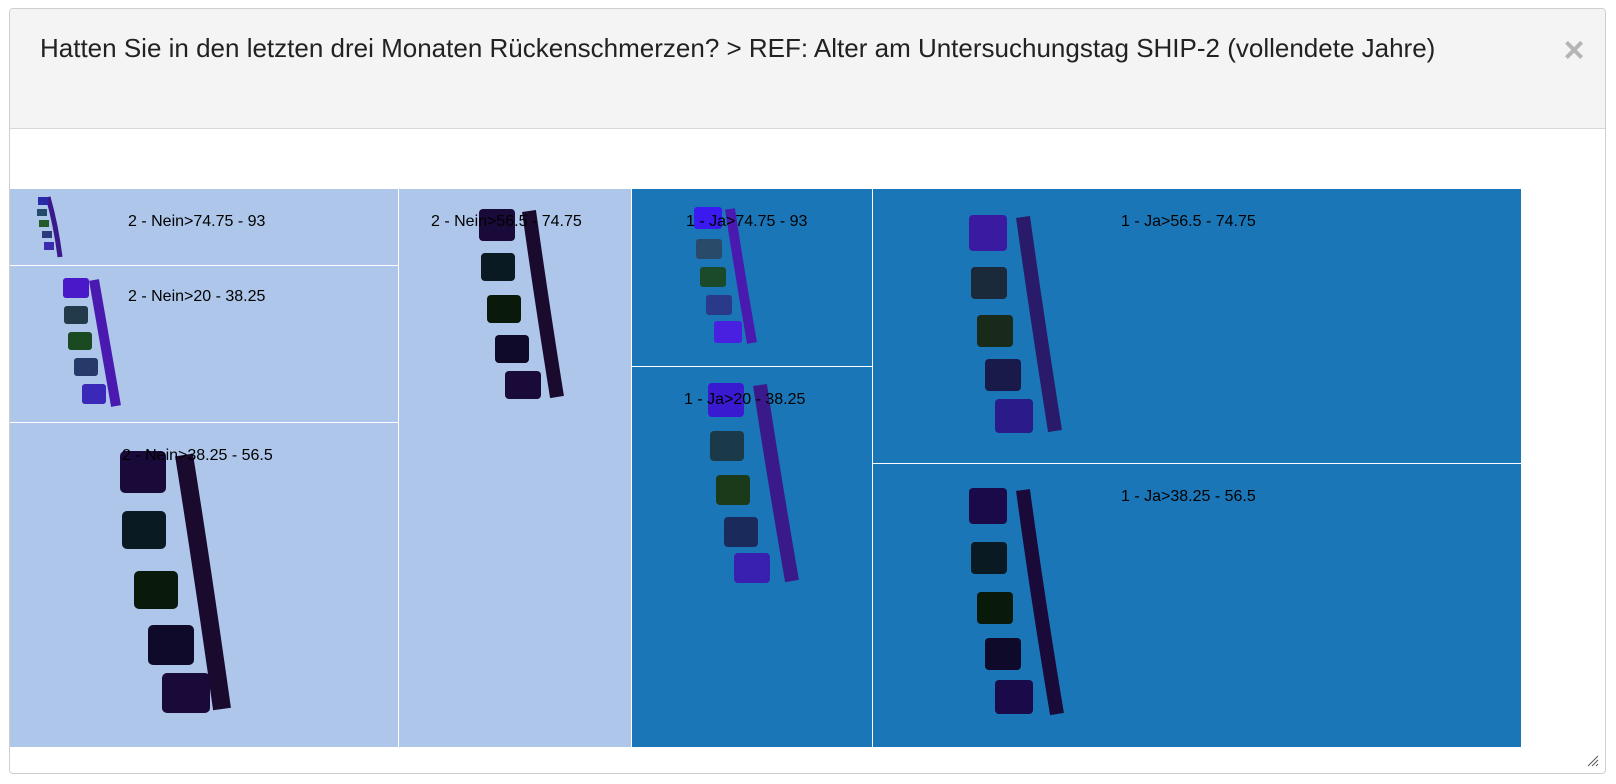  I want to click on treemap-cell-label: 1 - Ja>74.75 - 93, so click(747, 221).